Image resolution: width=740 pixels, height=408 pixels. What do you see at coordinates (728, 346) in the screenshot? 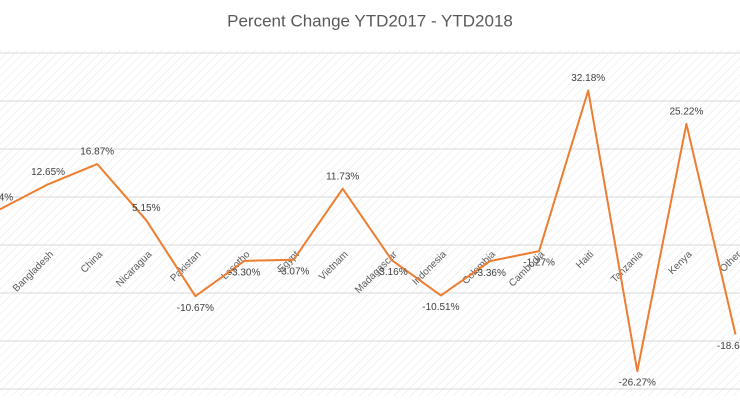
I see `data-label: -18.64%` at bounding box center [728, 346].